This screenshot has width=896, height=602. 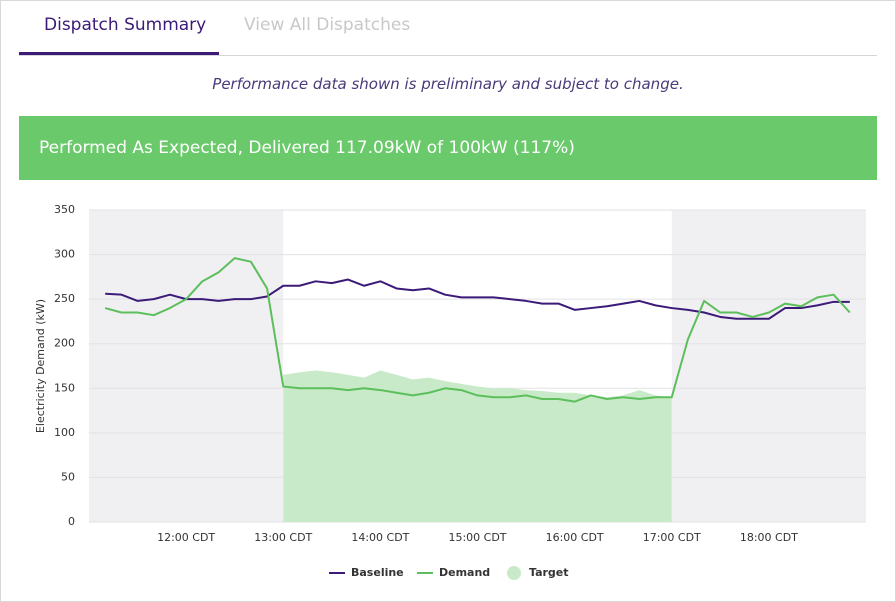 What do you see at coordinates (64, 298) in the screenshot?
I see `y-tick-label: 250` at bounding box center [64, 298].